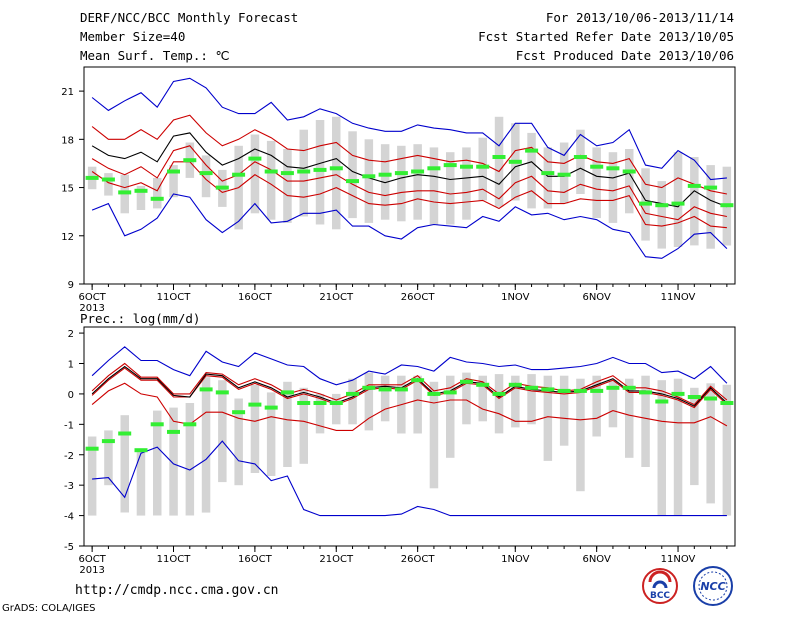 The height and width of the screenshot is (618, 800). Describe the element at coordinates (155, 55) in the screenshot. I see `variable-label: Mean Surf. Temp.: ℃` at that location.